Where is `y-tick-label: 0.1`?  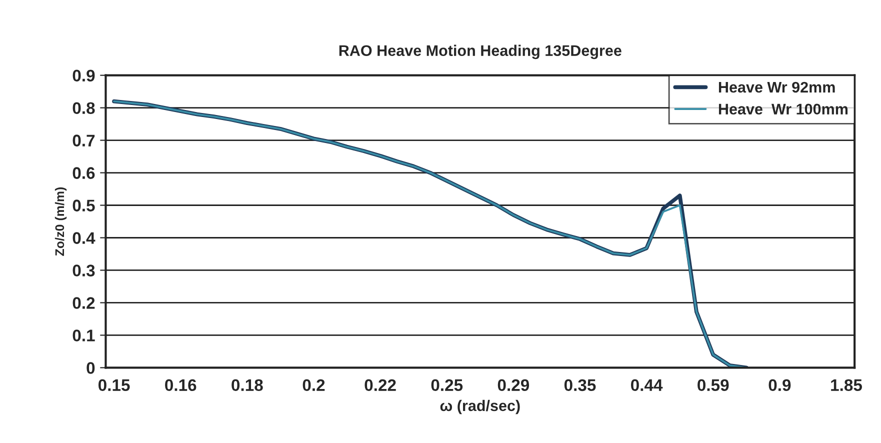
y-tick-label: 0.1 is located at coordinates (83, 336).